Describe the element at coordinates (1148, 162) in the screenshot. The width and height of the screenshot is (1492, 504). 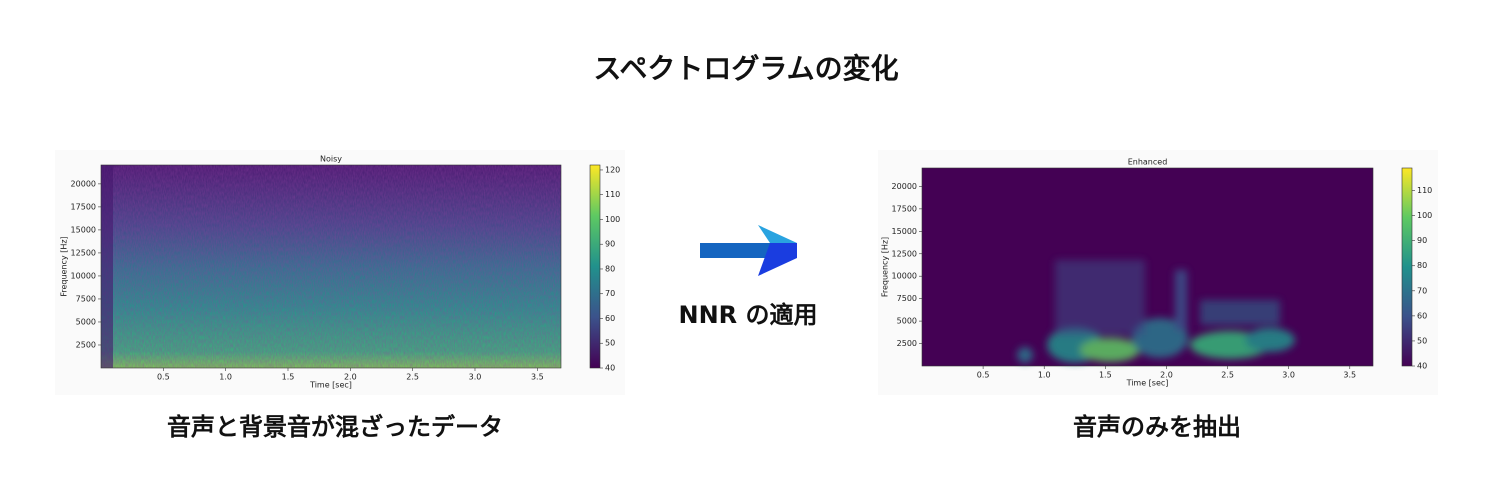
I see `chart-title: Enhanced` at that location.